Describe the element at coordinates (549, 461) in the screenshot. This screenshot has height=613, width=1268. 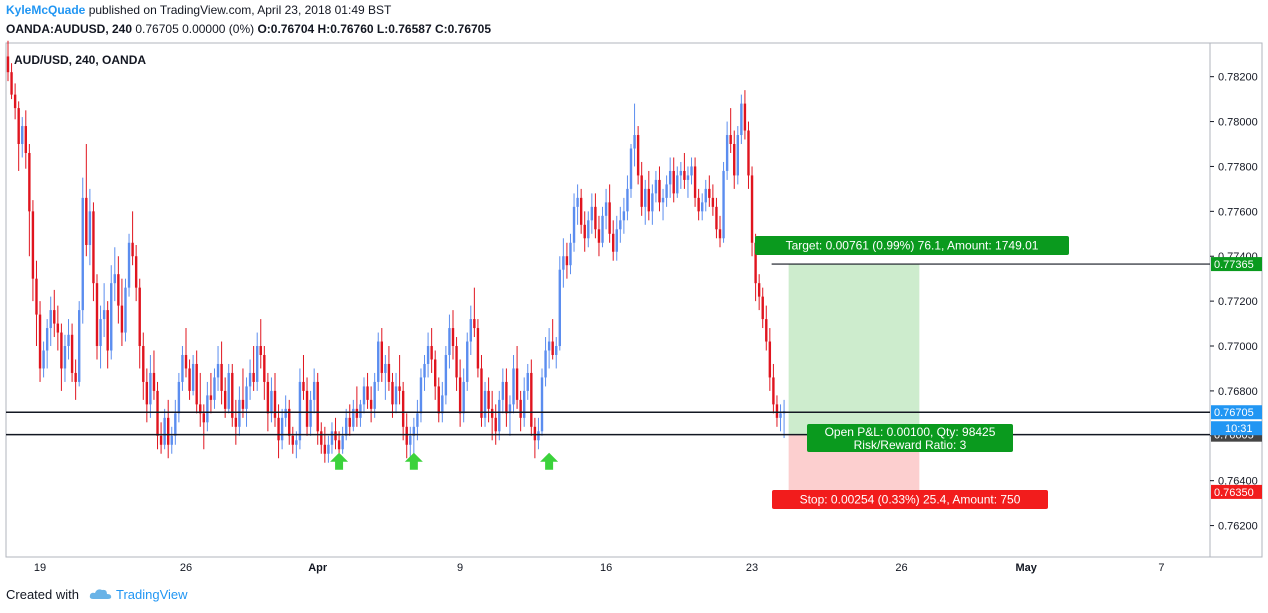
I see `up-arrow-icon` at that location.